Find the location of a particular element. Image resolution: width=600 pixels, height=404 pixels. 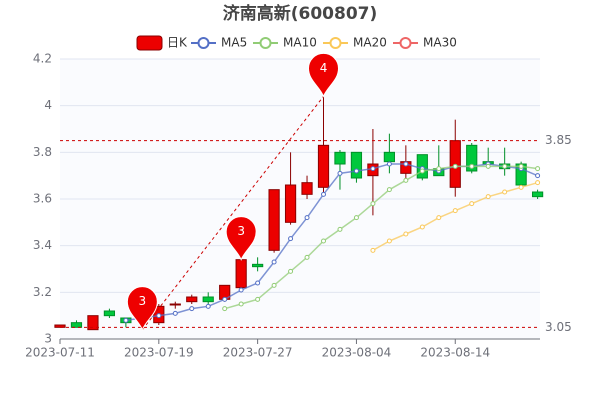

legend-label: MA10 is located at coordinates (300, 43).